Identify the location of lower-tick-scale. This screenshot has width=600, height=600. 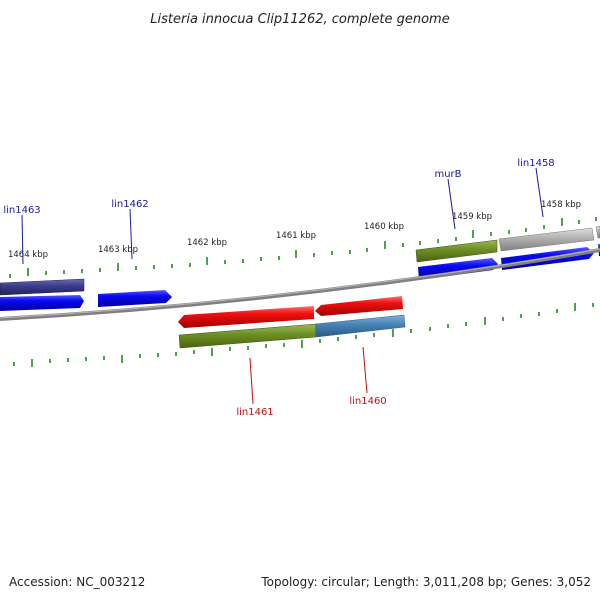
(303, 335).